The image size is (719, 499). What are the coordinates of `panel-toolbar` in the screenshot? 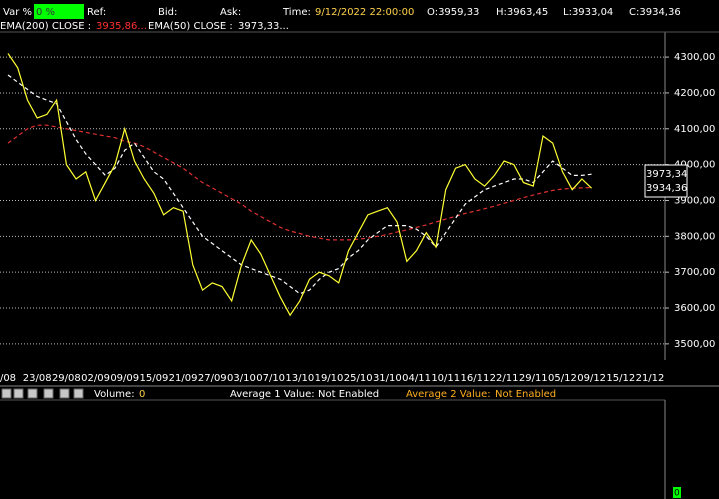 It's located at (42, 393).